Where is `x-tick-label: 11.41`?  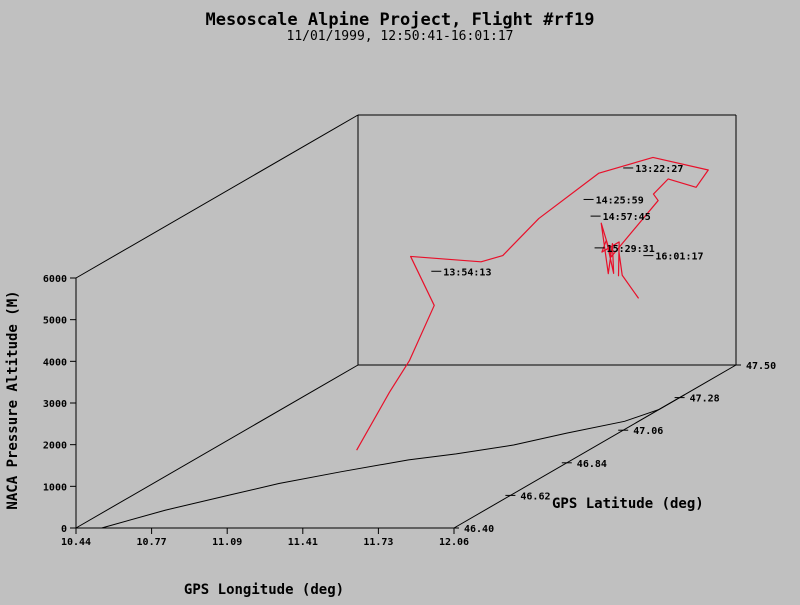 x-tick-label: 11.41 is located at coordinates (303, 542).